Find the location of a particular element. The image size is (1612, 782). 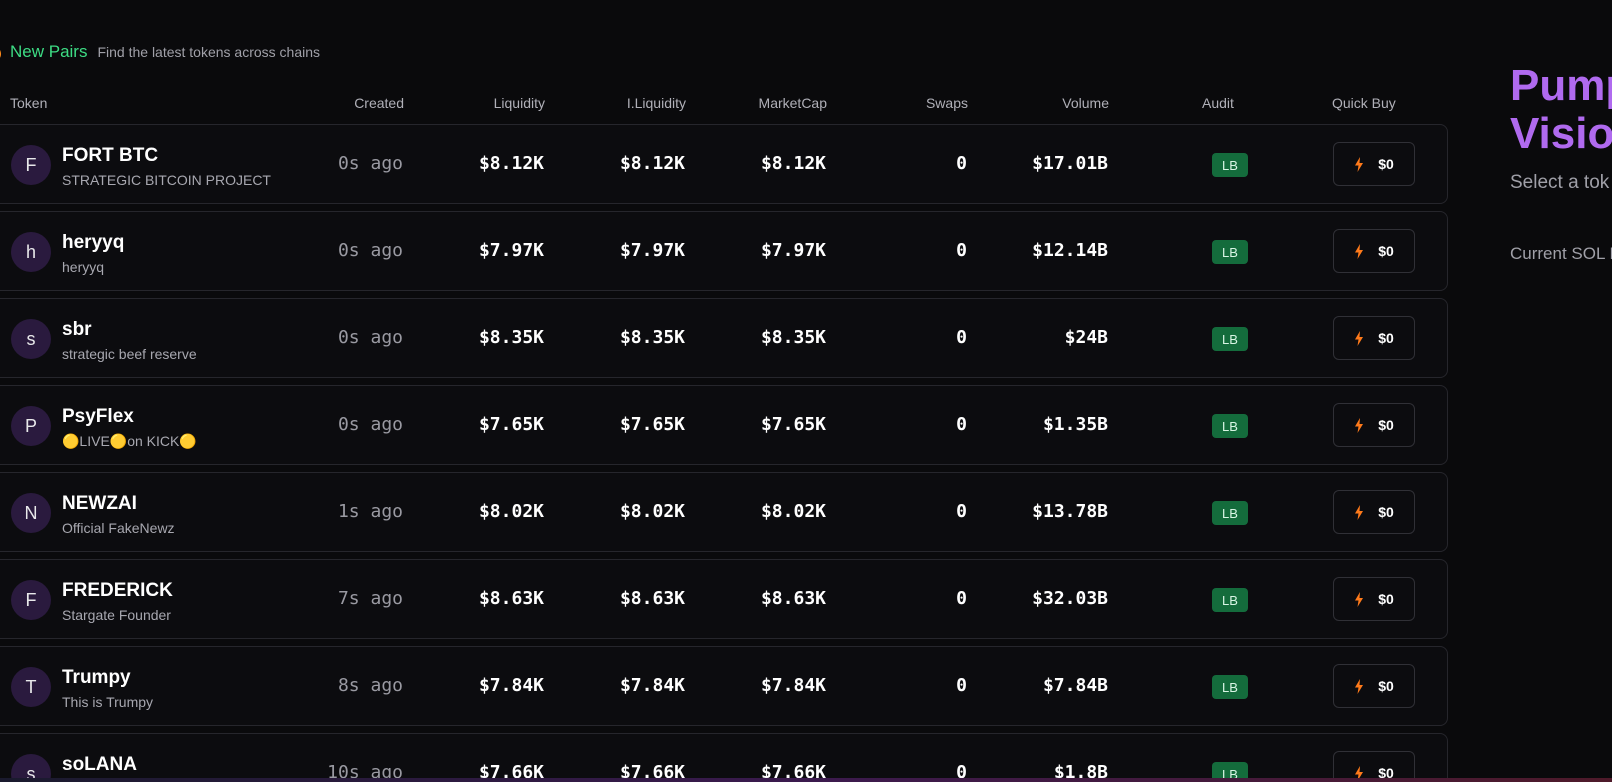

volume-cell: $32.03B is located at coordinates (1070, 598).